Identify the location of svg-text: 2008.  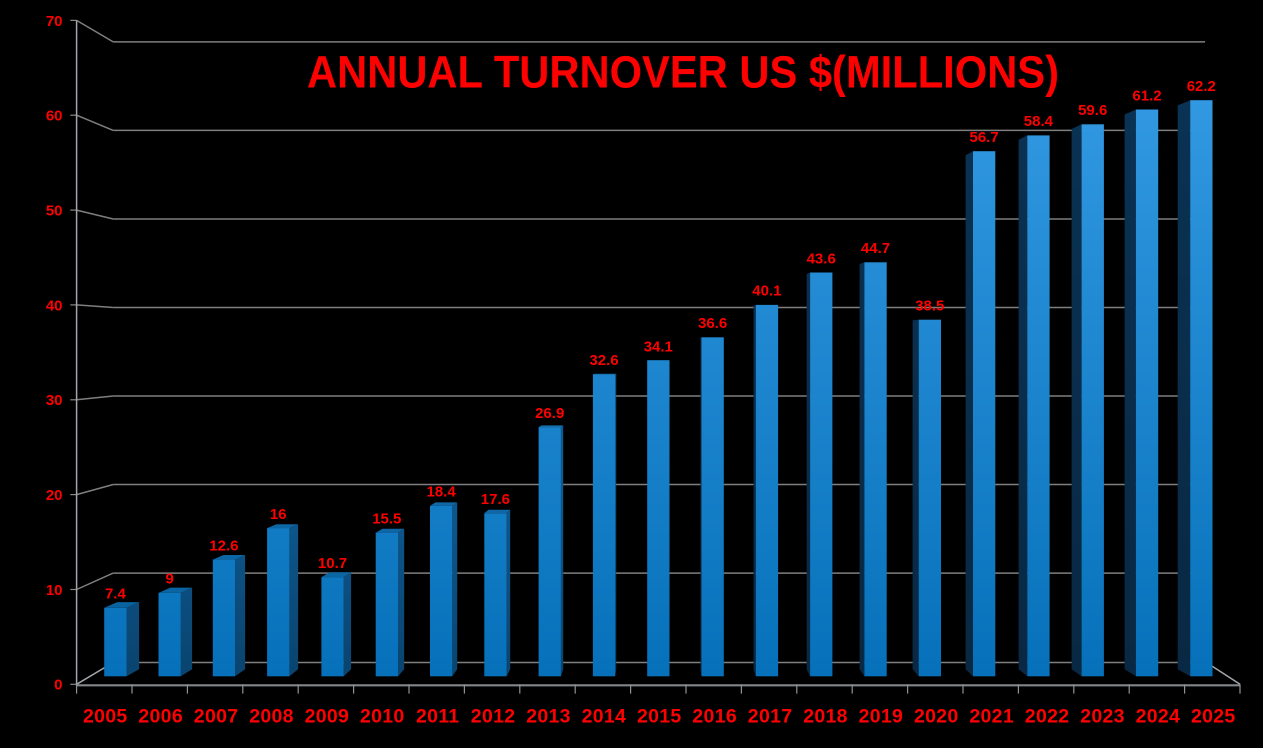
(271, 717).